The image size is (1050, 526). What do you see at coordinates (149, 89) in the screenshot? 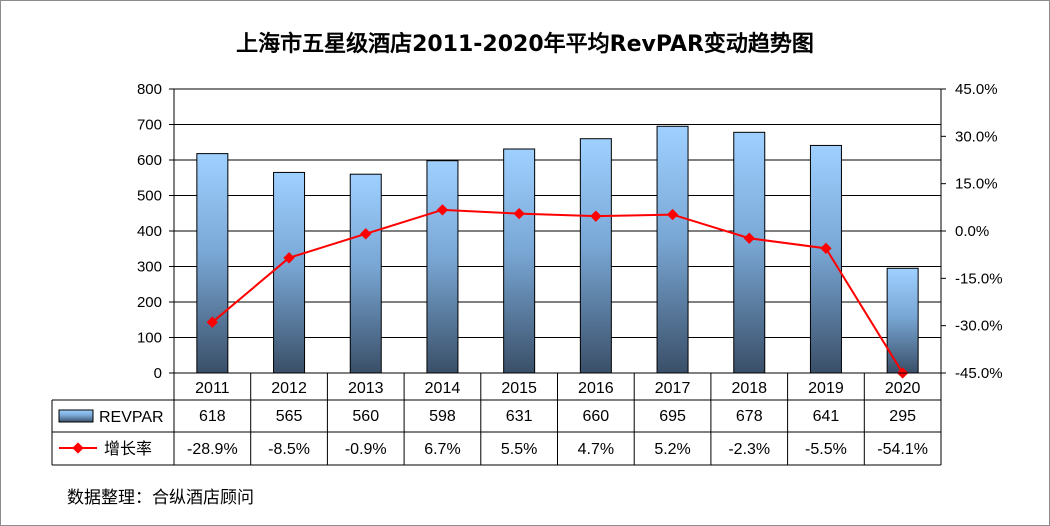
I see `y-left-tick-label: 800` at bounding box center [149, 89].